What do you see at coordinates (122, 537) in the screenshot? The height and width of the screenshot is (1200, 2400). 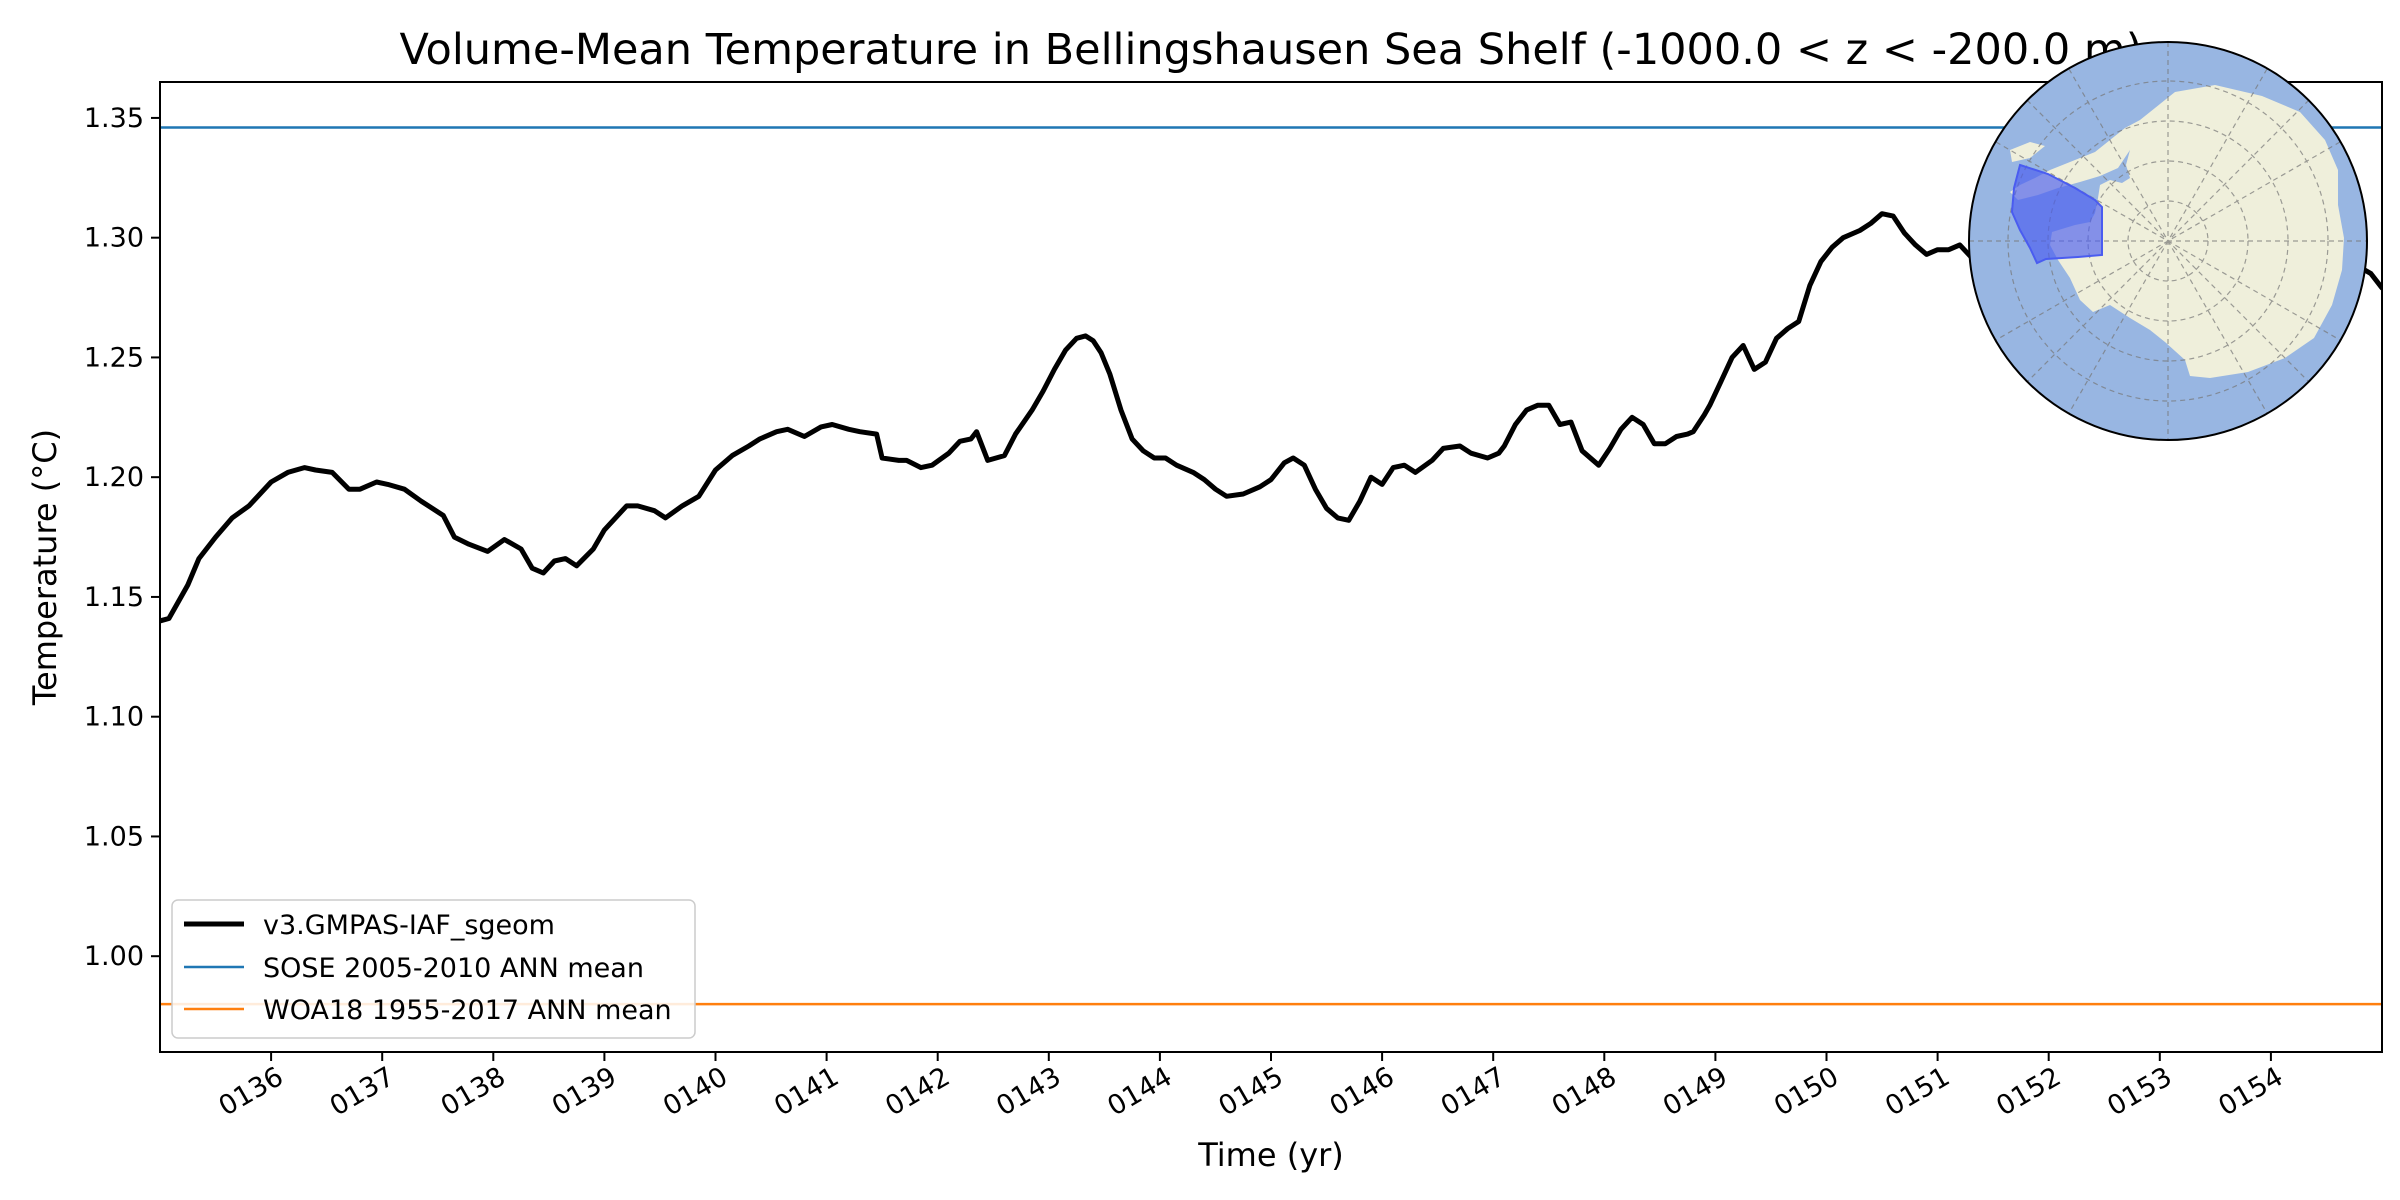 I see `y-axis: 1.00 1.05 1.10 1.15 1.20 1.25 1.30 1.35` at bounding box center [122, 537].